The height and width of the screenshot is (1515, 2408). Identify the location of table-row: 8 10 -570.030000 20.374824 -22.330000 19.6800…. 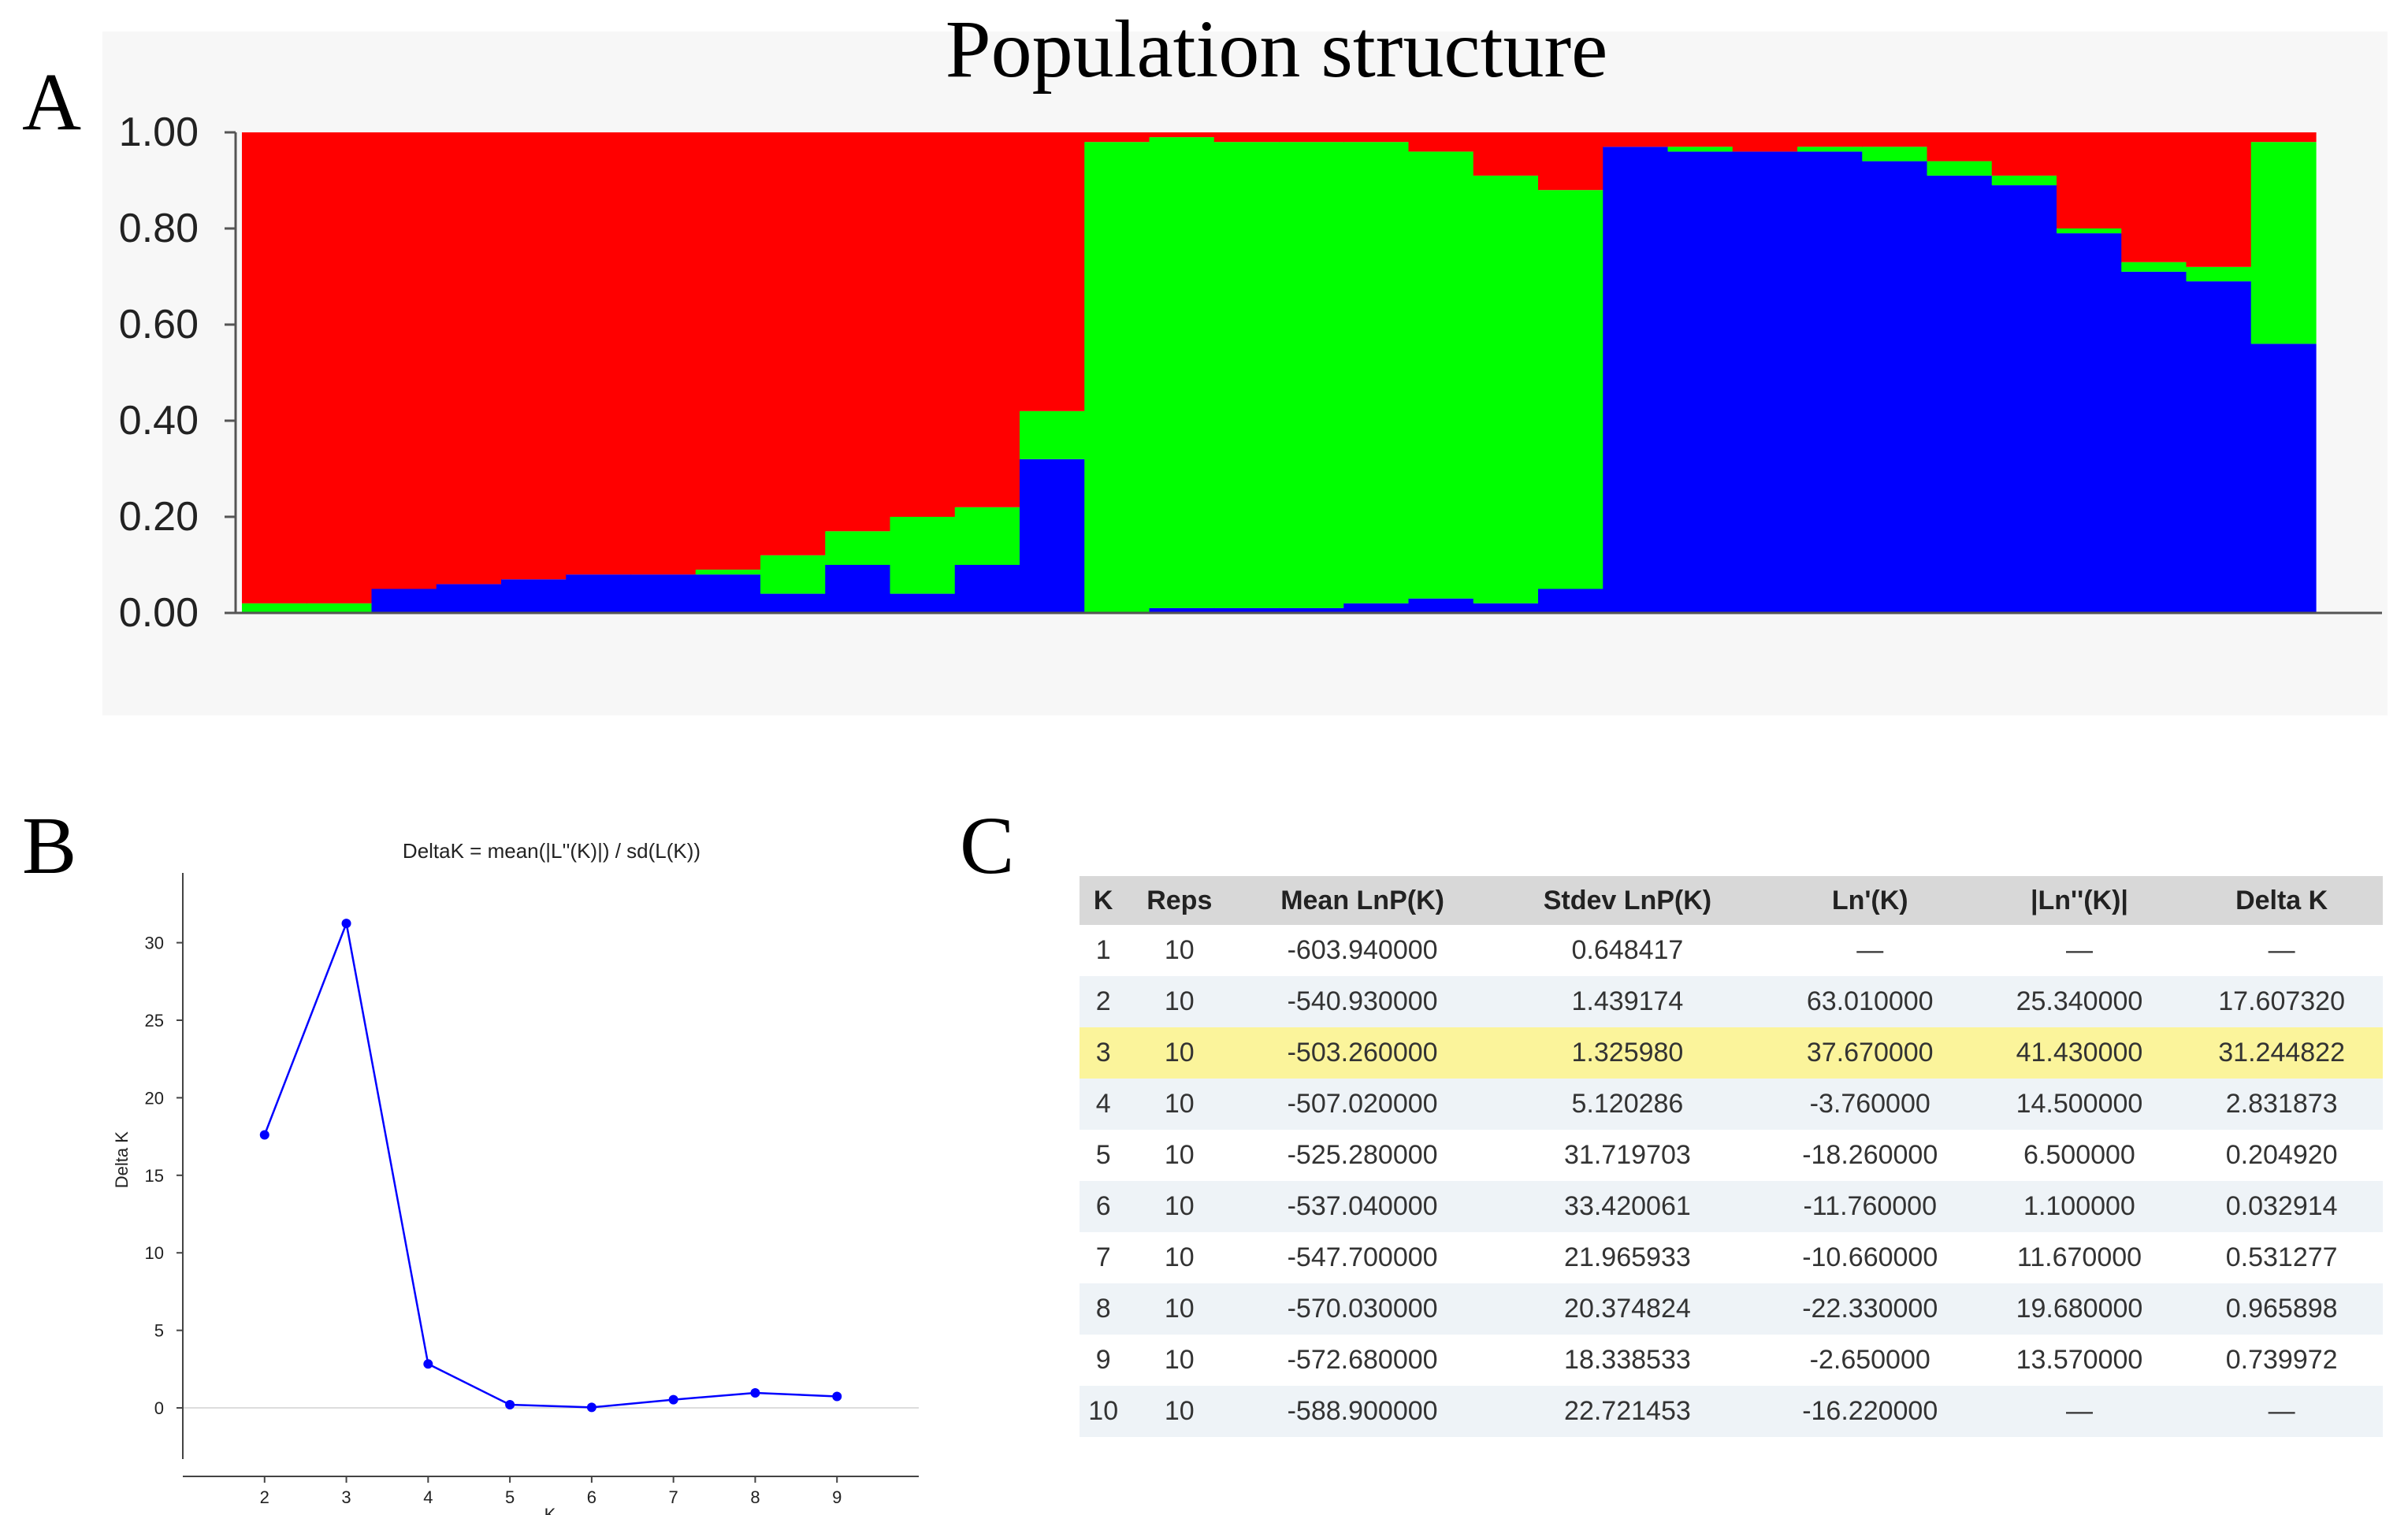
(1732, 1309).